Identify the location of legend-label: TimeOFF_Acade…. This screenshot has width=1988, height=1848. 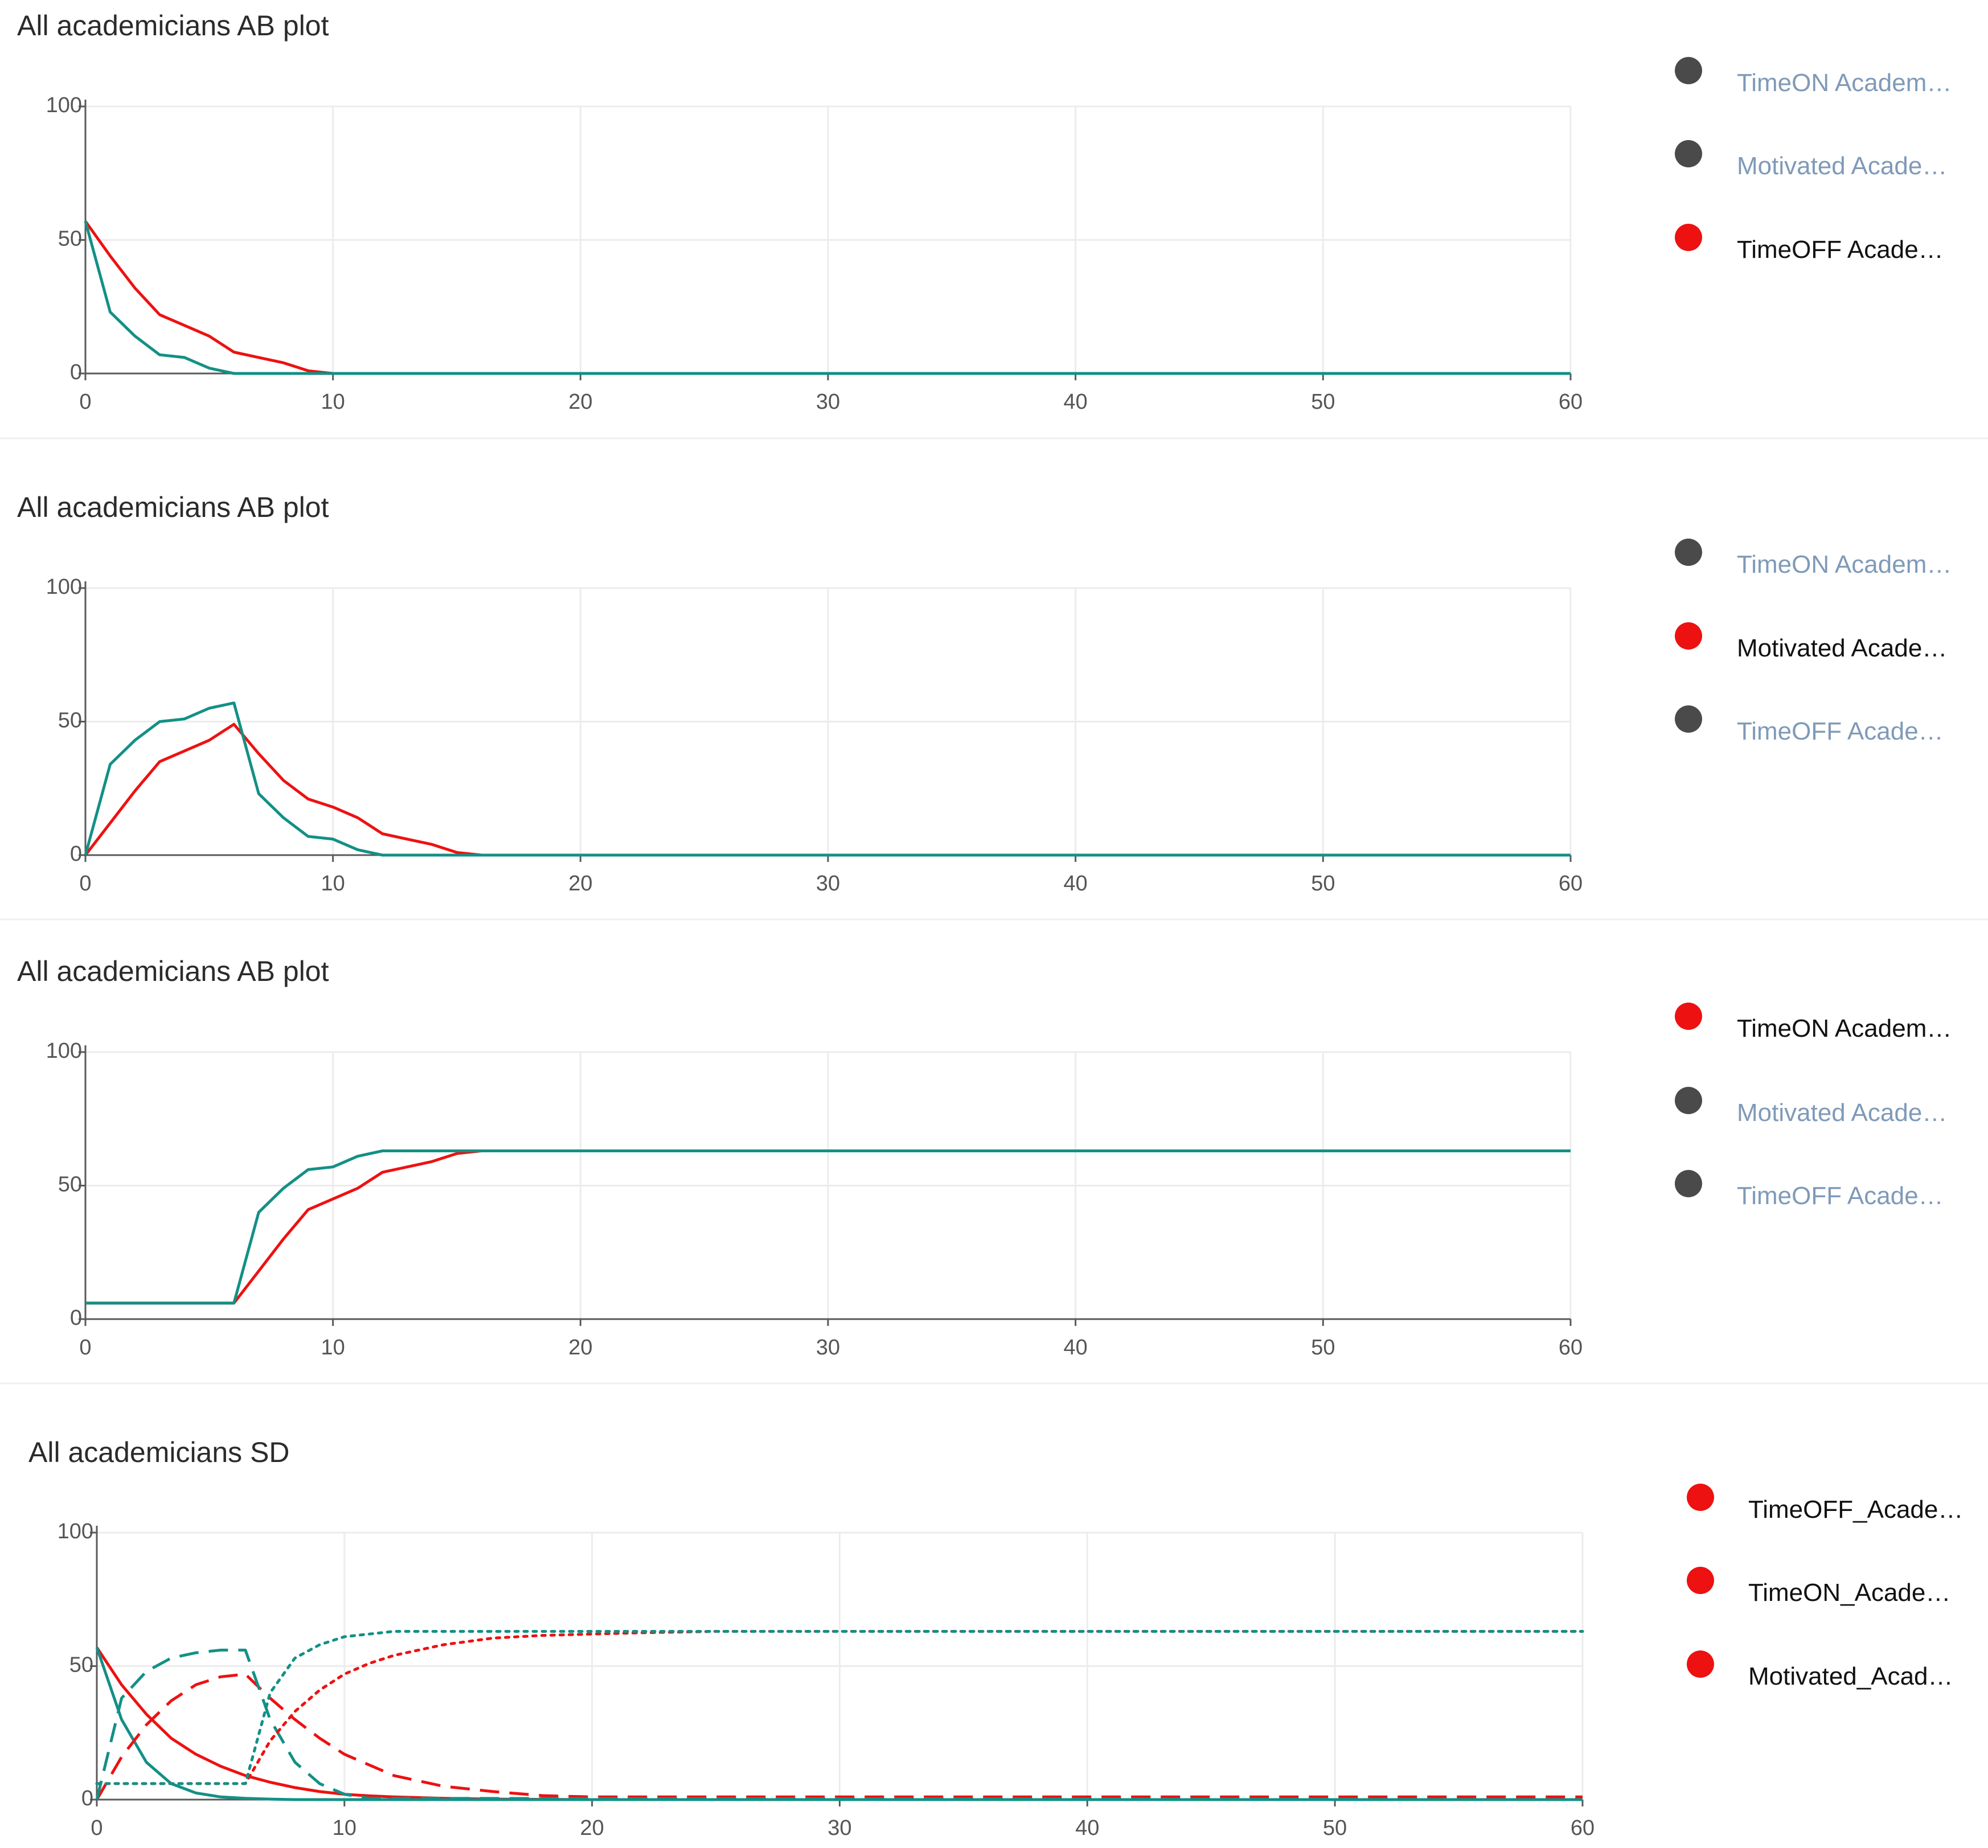
(1855, 1510).